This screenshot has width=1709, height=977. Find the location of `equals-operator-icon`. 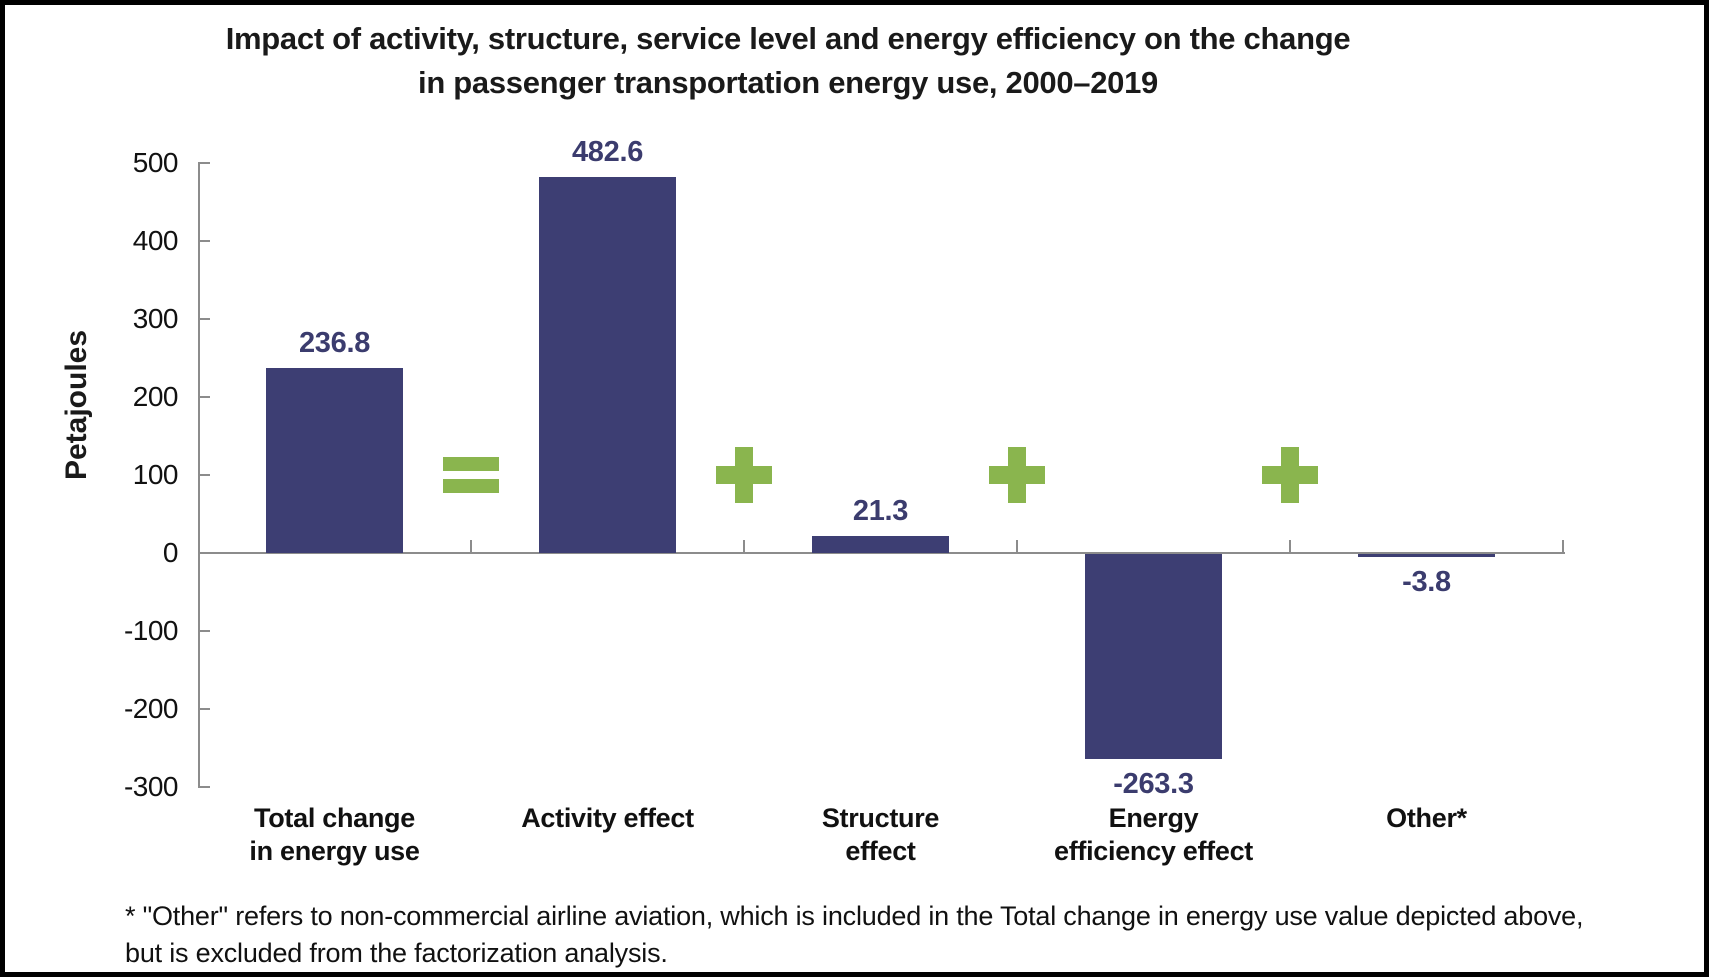

equals-operator-icon is located at coordinates (471, 475).